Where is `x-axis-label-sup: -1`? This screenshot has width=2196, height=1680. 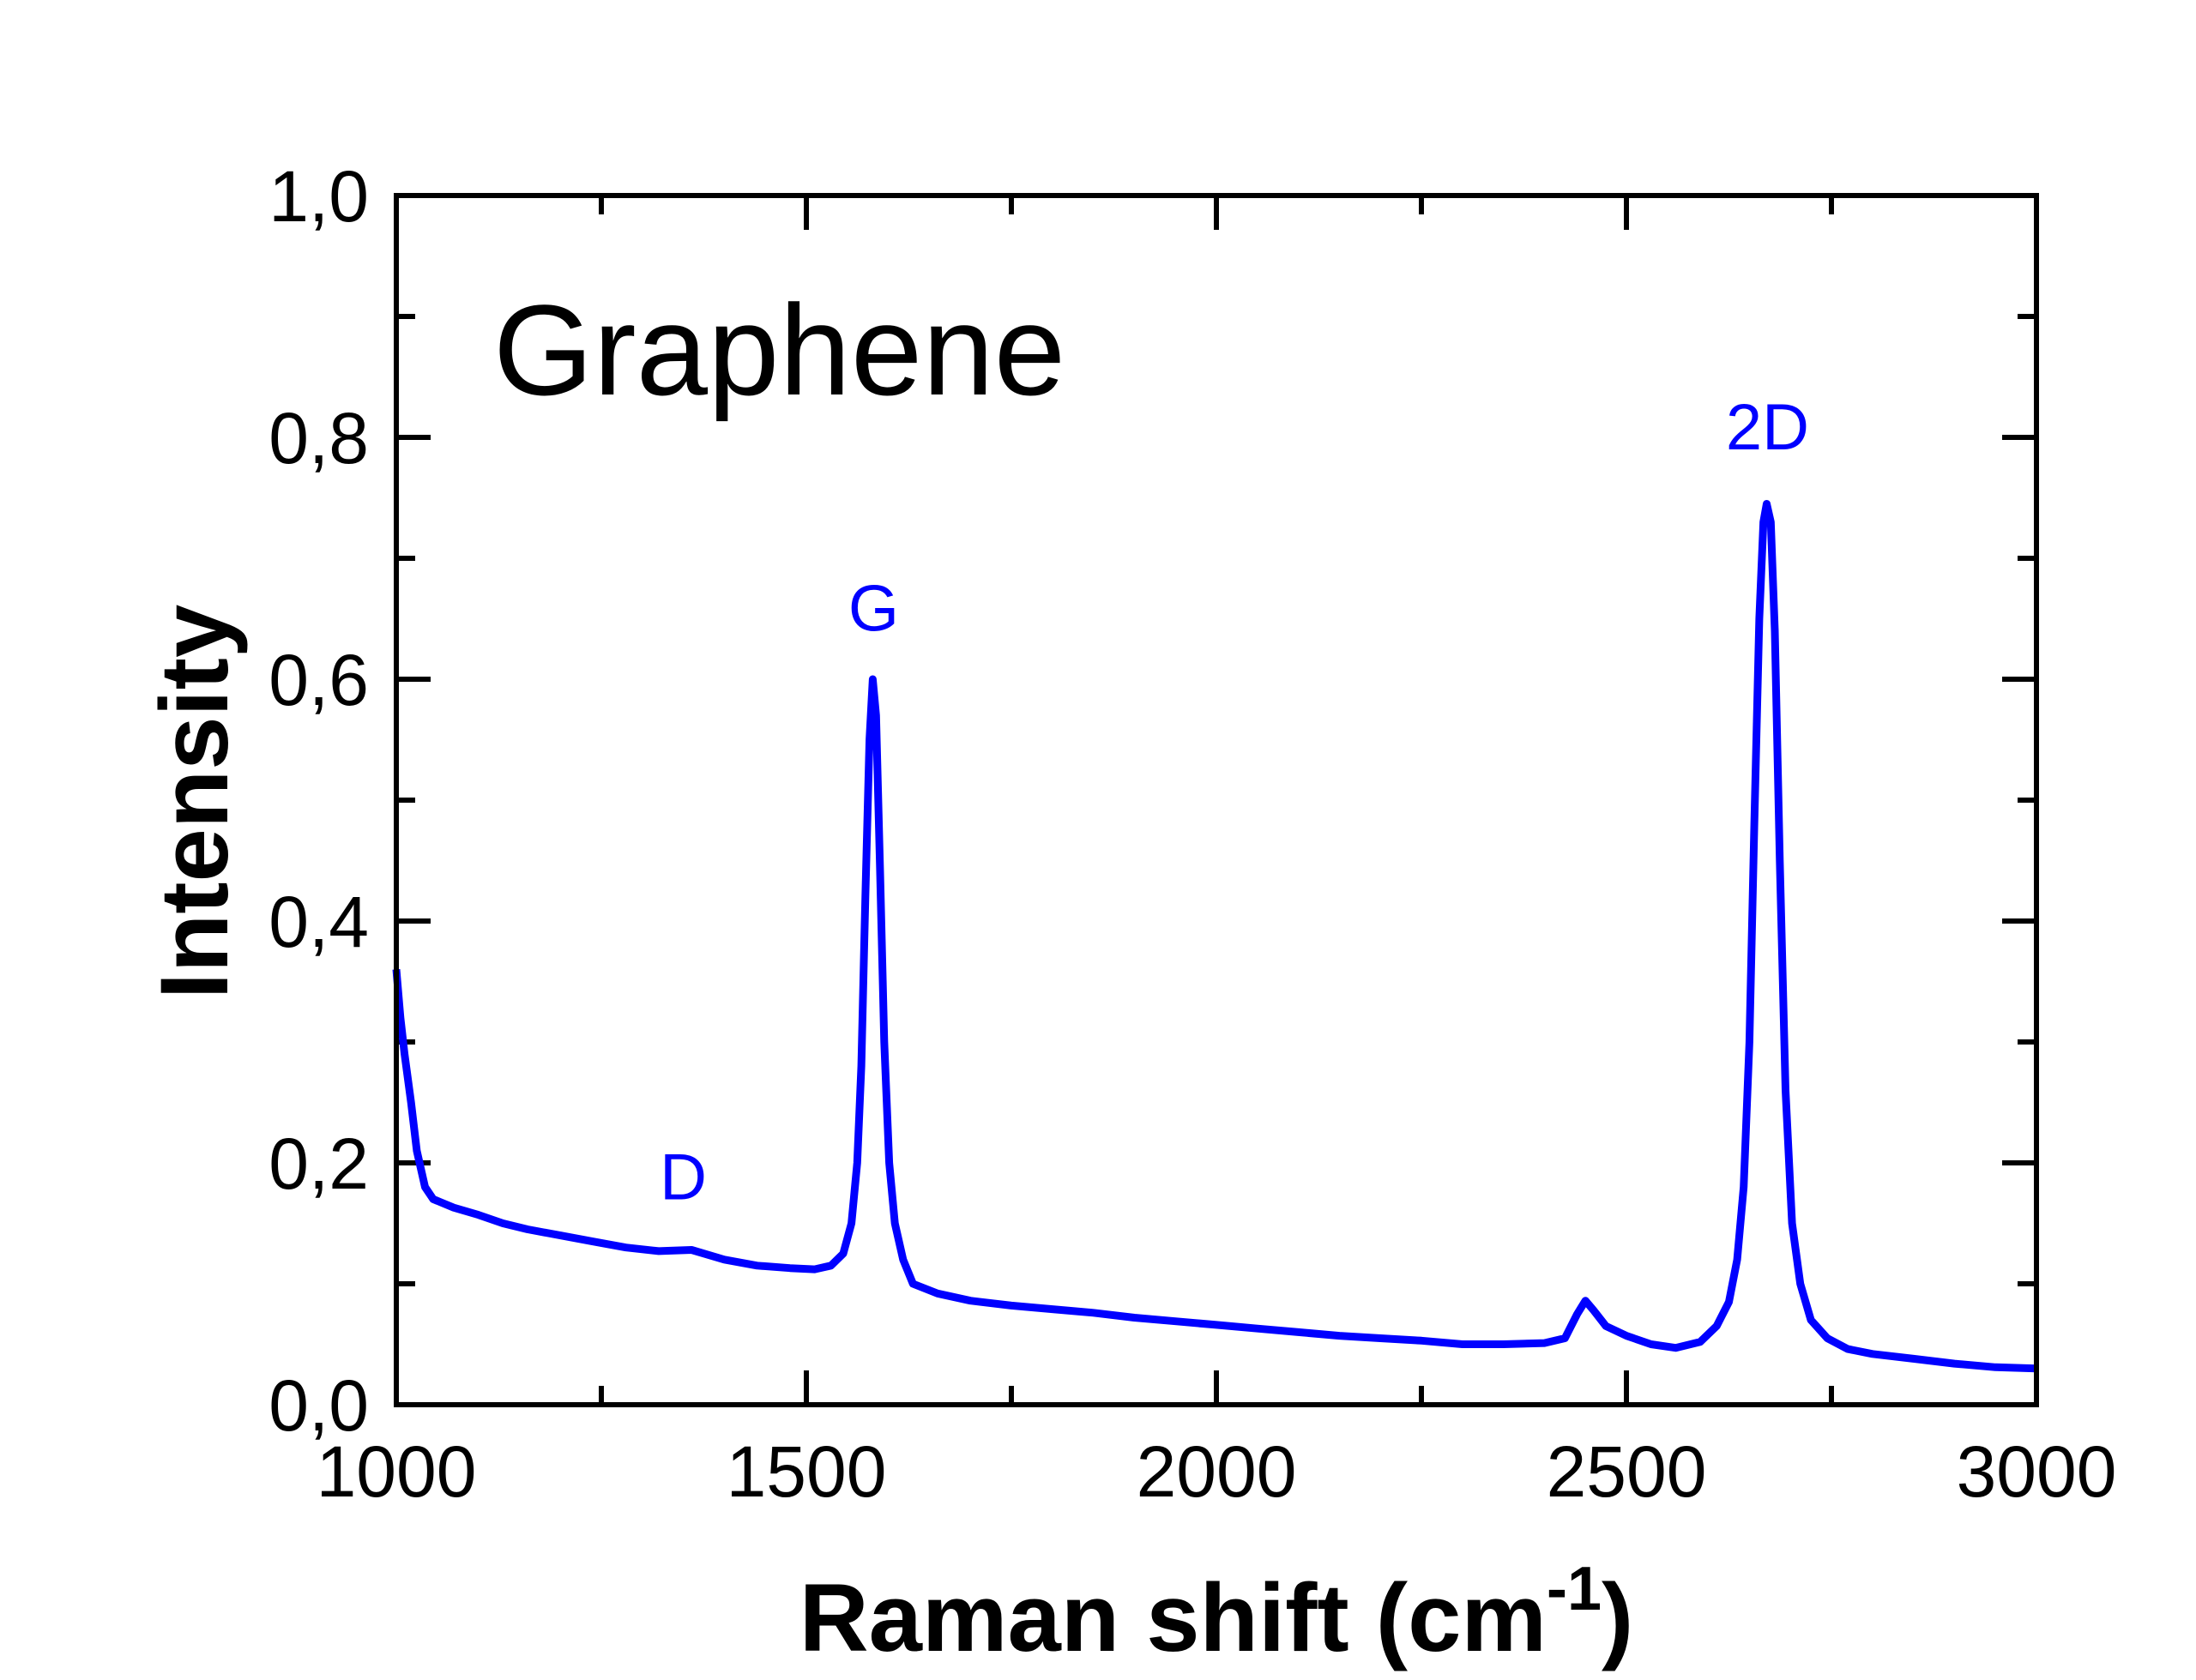
x-axis-label-sup: -1 is located at coordinates (1574, 1589).